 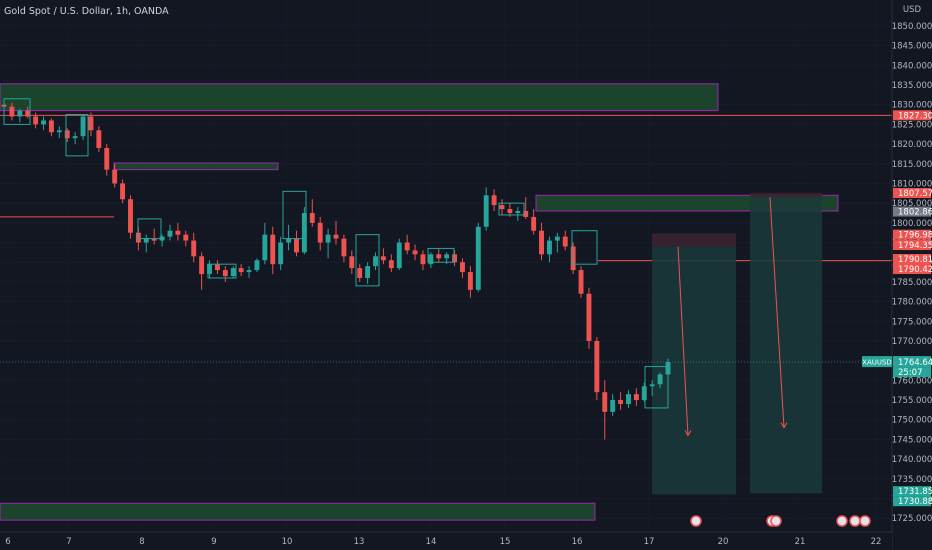 I want to click on time-tick-label: 21, so click(x=800, y=542).